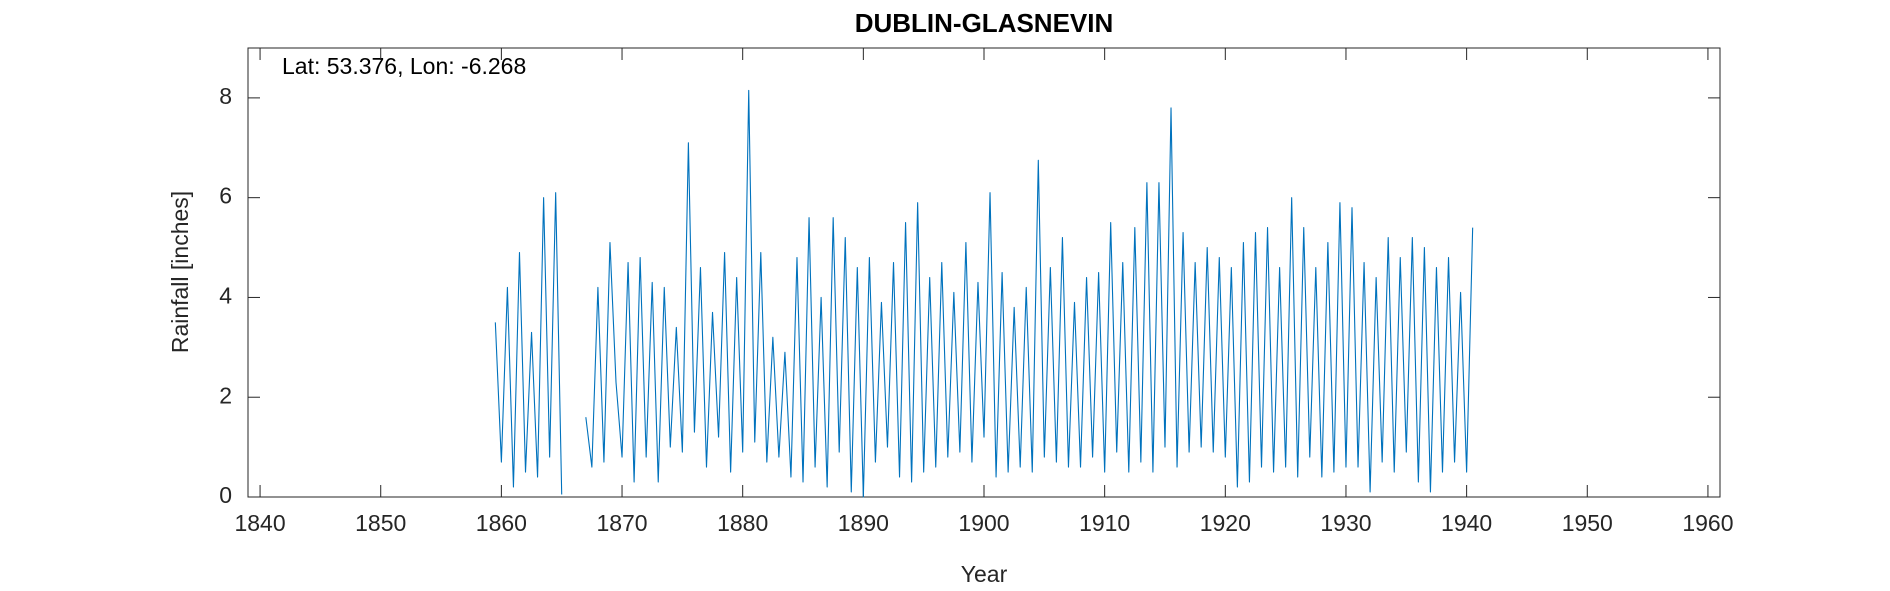 The height and width of the screenshot is (591, 1890). Describe the element at coordinates (1707, 523) in the screenshot. I see `x-tick-label: 1960` at that location.